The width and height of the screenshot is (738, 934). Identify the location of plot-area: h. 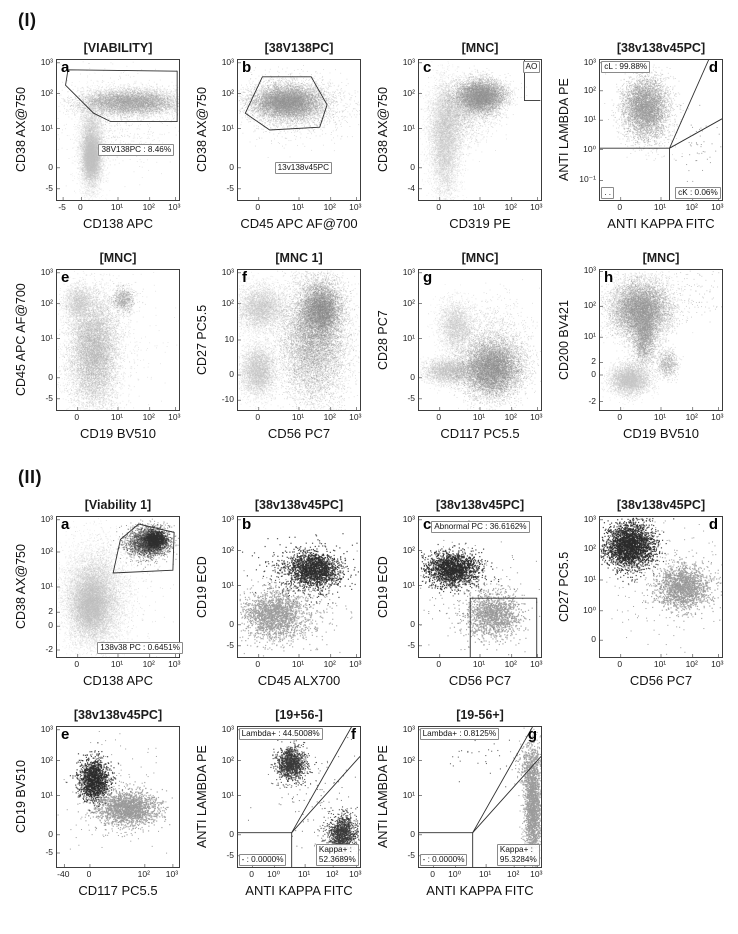
(661, 340).